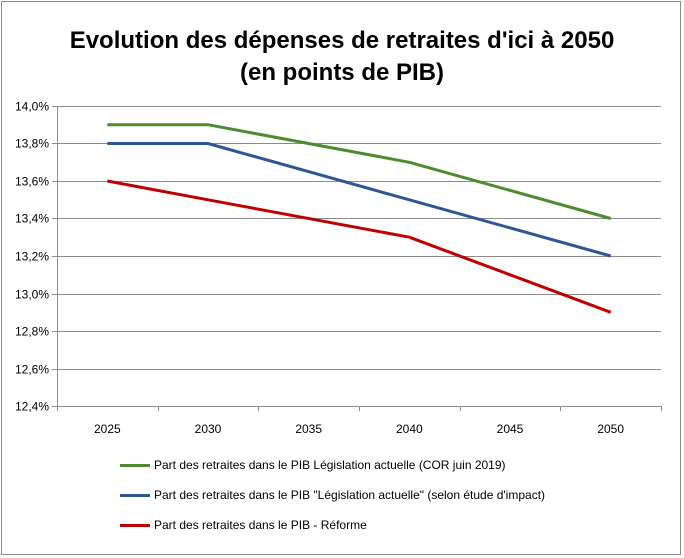  Describe the element at coordinates (610, 429) in the screenshot. I see `x-tick-label-5: 2050` at that location.